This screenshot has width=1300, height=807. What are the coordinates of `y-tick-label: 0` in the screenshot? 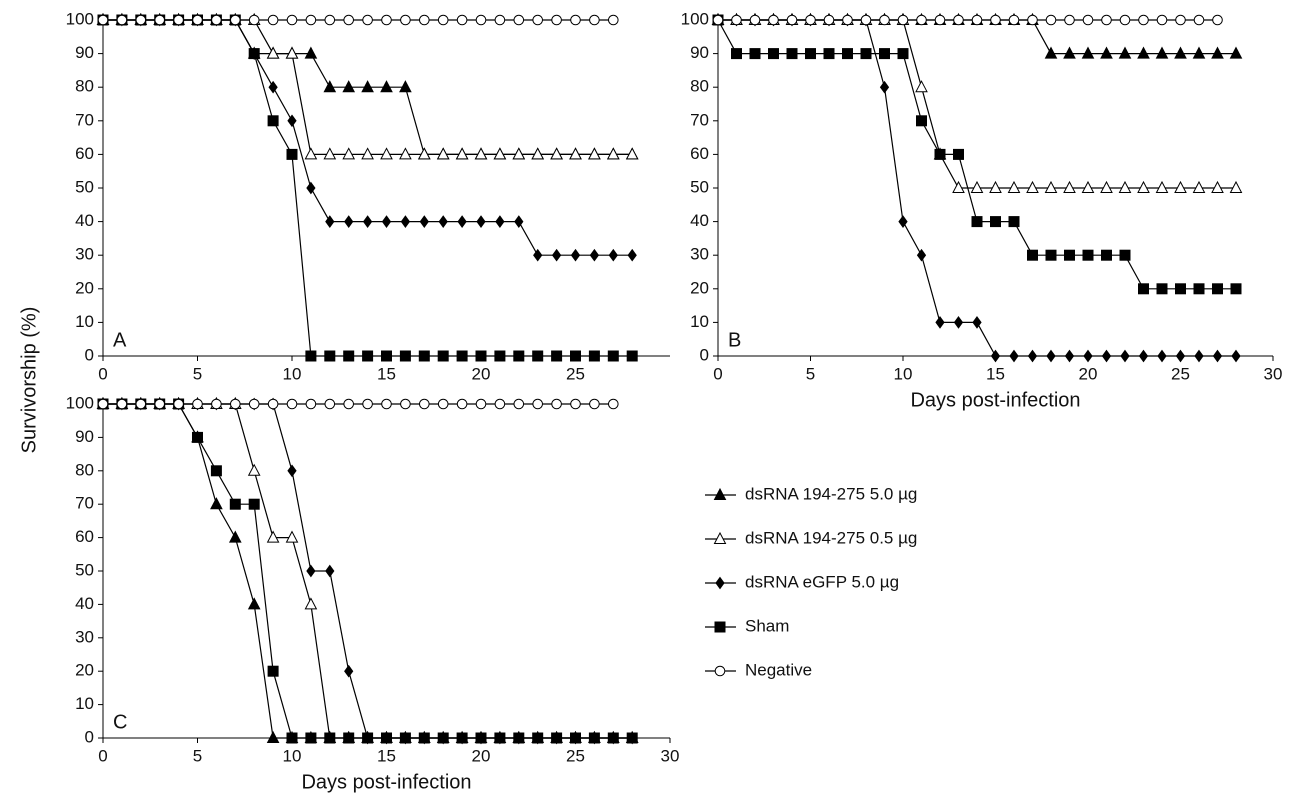 It's located at (704, 354).